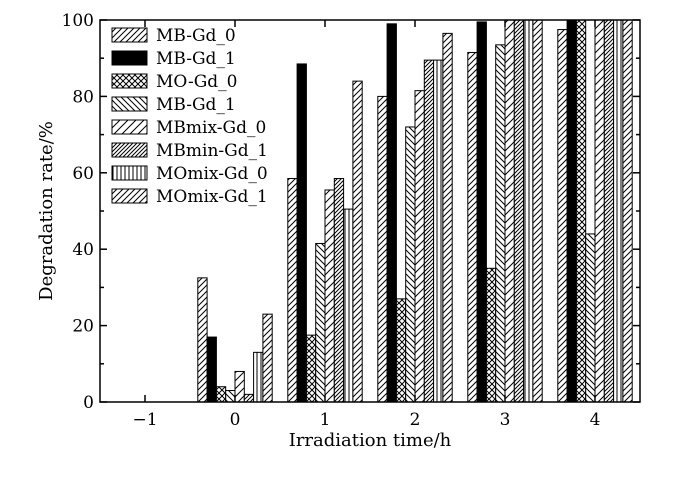 The width and height of the screenshot is (700, 481). Describe the element at coordinates (83, 97) in the screenshot. I see `y-tick-label: 80` at that location.